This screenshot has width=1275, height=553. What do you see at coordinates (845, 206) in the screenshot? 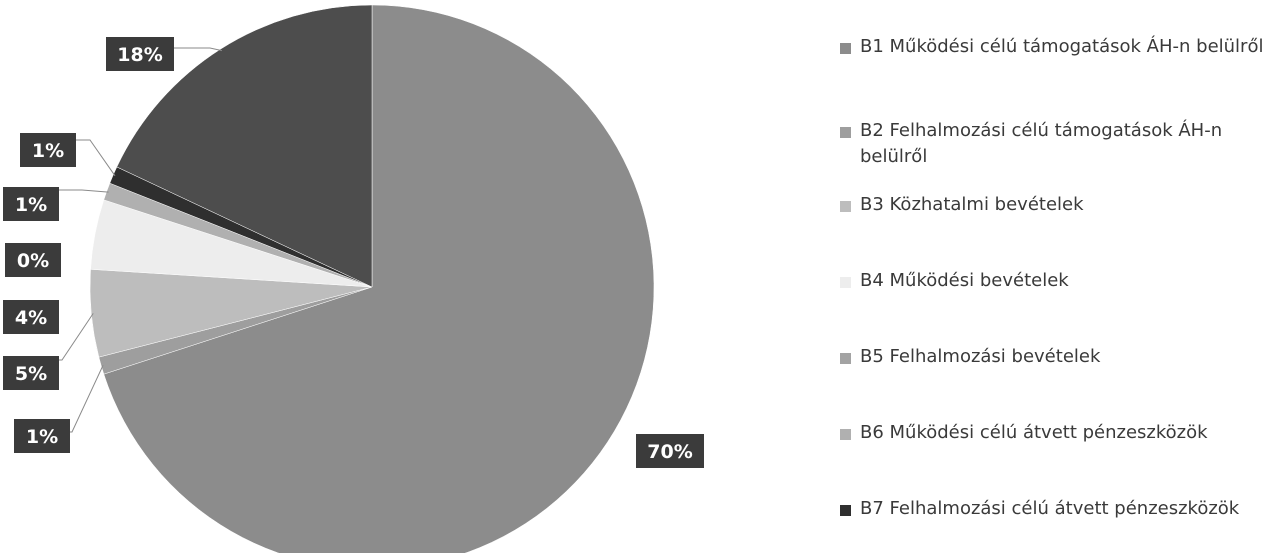
I see `legend-swatch-b3` at bounding box center [845, 206].